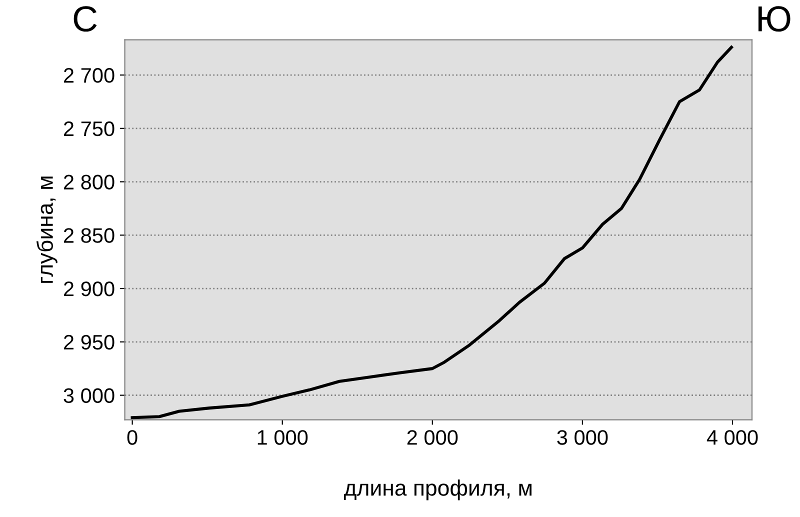  Describe the element at coordinates (89, 128) in the screenshot. I see `y-tick-label: 2 750` at that location.